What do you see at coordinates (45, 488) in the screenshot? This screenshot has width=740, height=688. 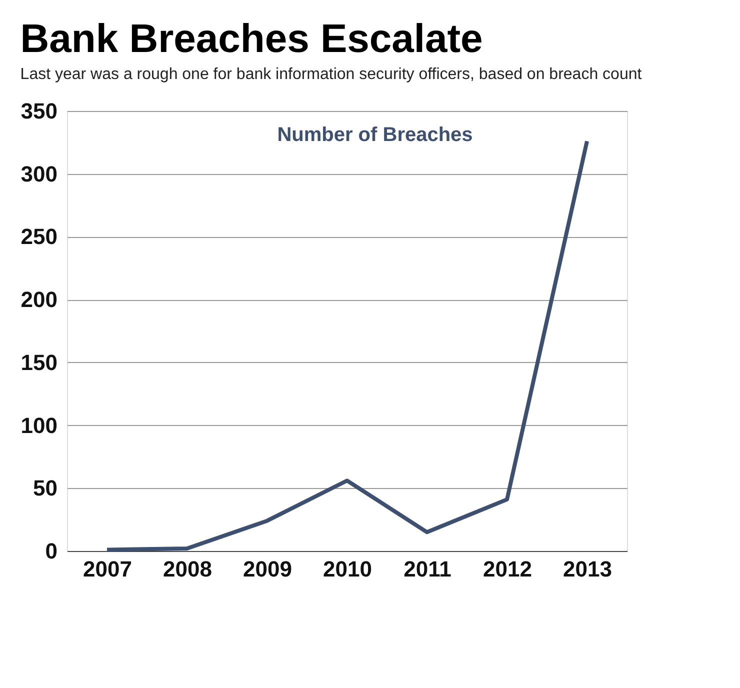 I see `y-tick-label: 50` at bounding box center [45, 488].